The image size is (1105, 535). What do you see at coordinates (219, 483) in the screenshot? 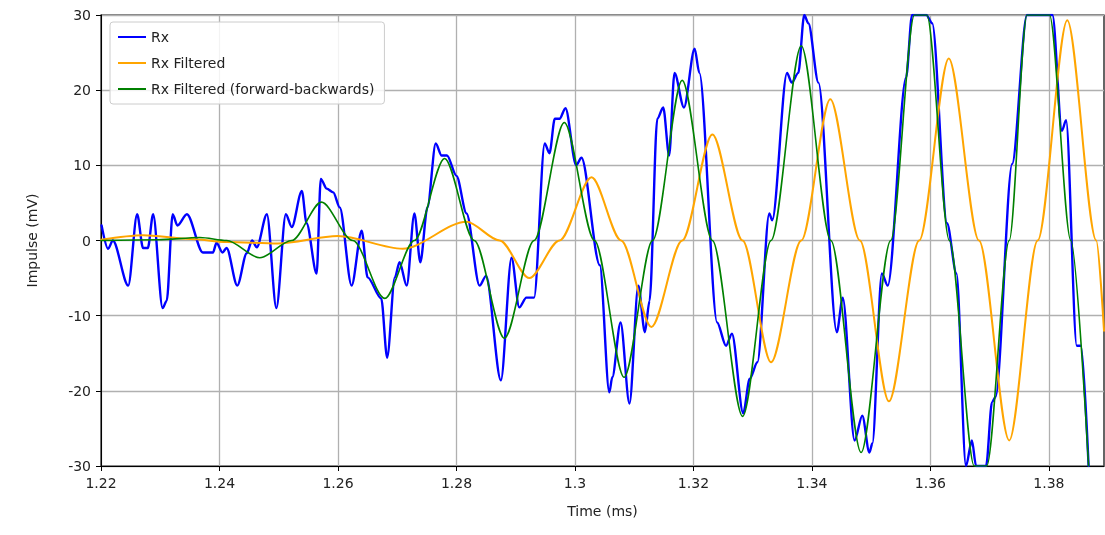
I see `x-tick-label: 1.24` at bounding box center [219, 483].